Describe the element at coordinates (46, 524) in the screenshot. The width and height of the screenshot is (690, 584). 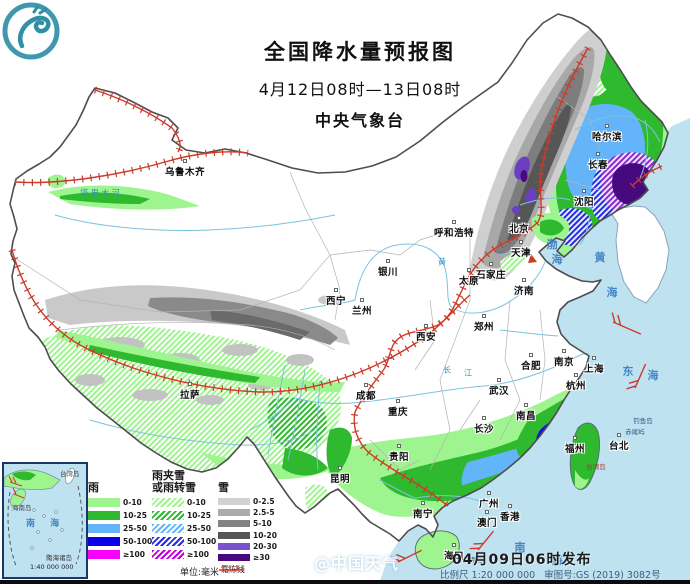
I see `inset-sea-label: 南 海` at that location.